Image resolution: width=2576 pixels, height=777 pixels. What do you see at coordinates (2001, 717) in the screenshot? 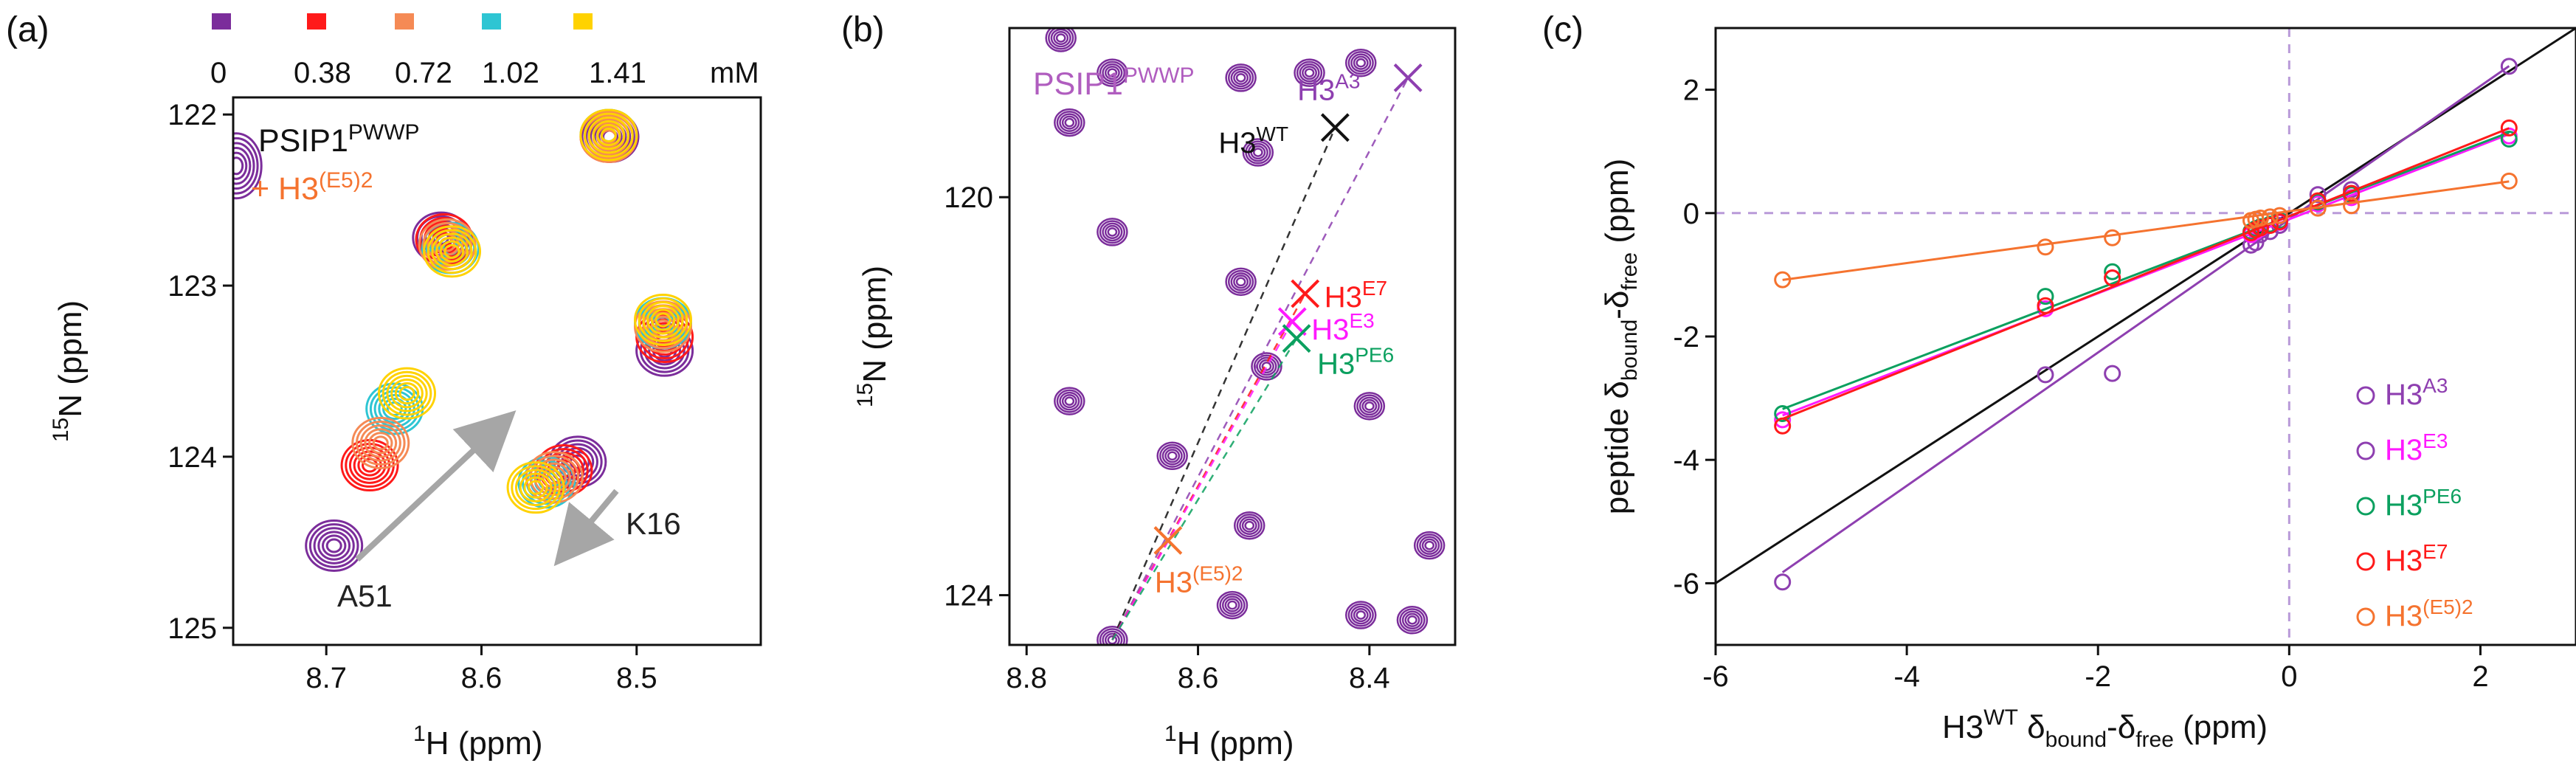
I see `x-axis-label-c-sup: WT` at bounding box center [2001, 717].